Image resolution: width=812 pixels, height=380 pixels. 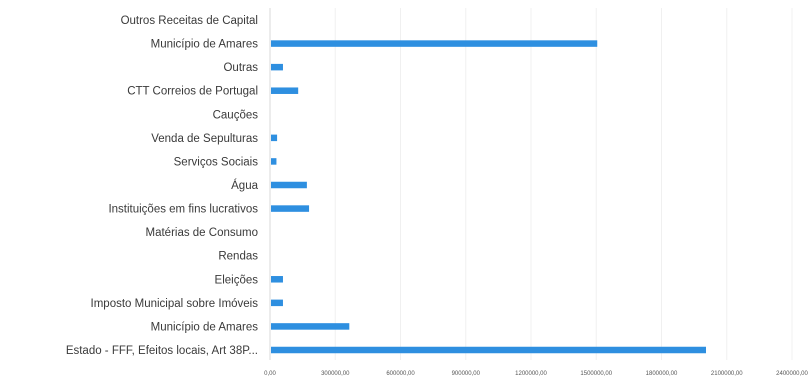 I want to click on x-tick-label: 2100000,00, so click(x=727, y=374).